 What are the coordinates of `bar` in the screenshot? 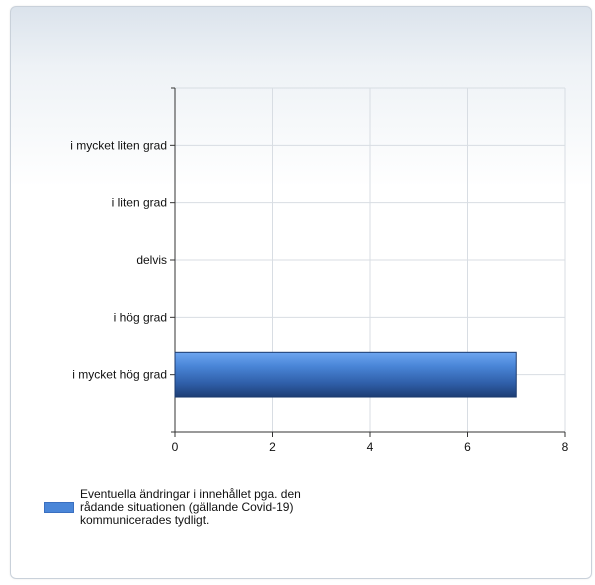 It's located at (345, 374).